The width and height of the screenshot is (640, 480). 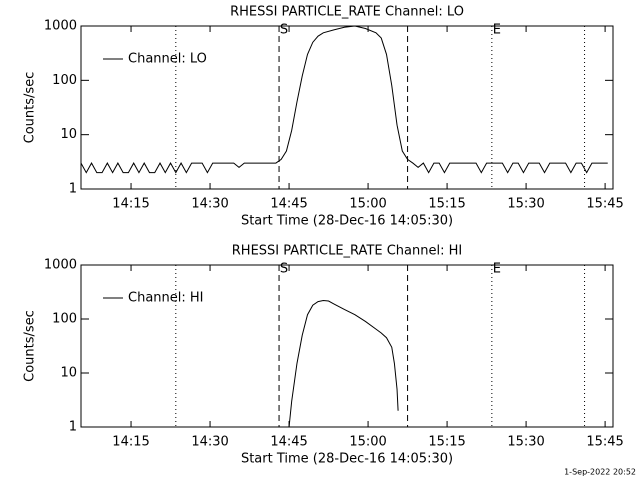 What do you see at coordinates (347, 12) in the screenshot?
I see `chart-title: RHESSI PARTICLE_RATE Channel: LO` at bounding box center [347, 12].